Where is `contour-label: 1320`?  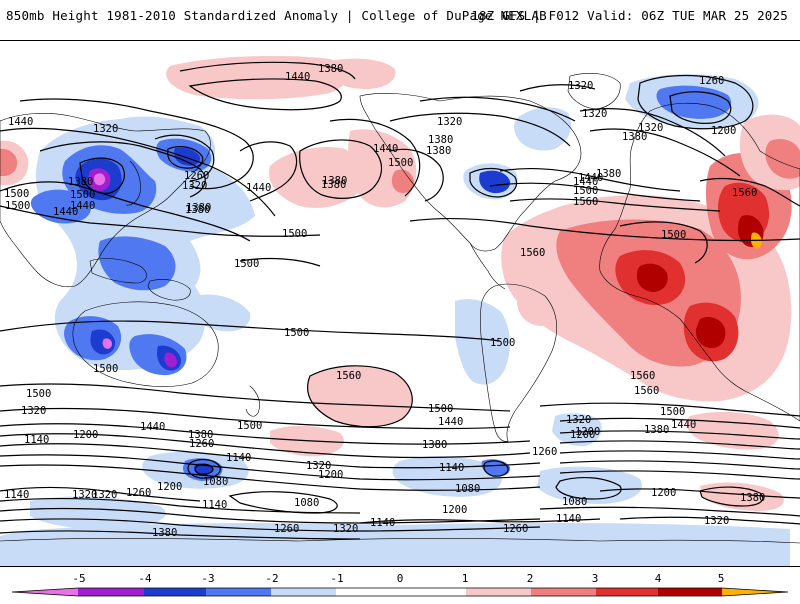
contour-label: 1320 is located at coordinates (650, 128).